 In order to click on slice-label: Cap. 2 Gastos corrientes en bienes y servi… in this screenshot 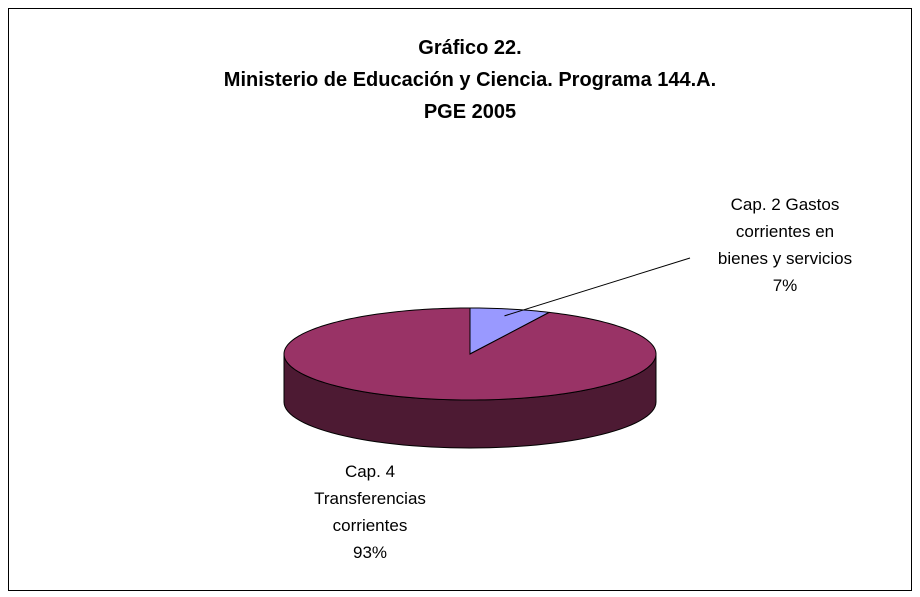, I will do `click(785, 231)`.